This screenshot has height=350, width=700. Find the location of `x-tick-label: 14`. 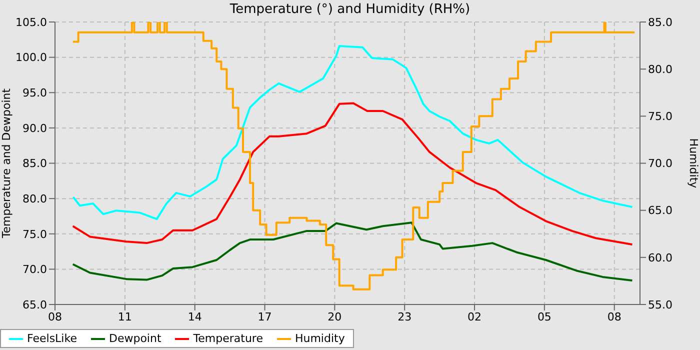

x-tick-label: 14 is located at coordinates (195, 317).